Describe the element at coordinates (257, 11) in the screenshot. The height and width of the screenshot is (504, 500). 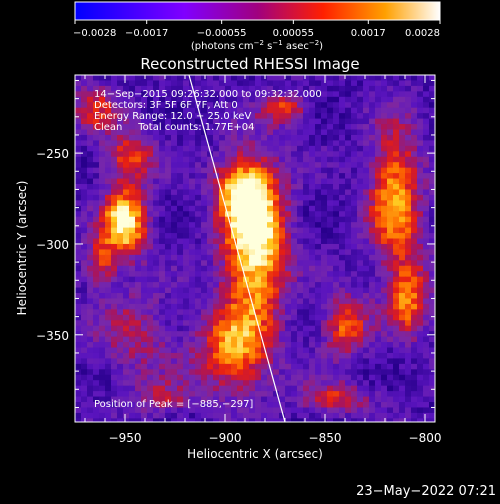
I see `colorbar` at that location.